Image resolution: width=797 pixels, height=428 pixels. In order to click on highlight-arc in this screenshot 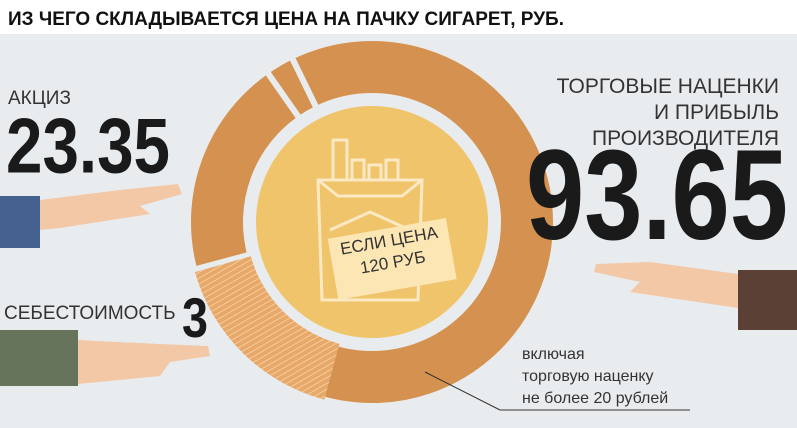, I will do `click(267, 328)`.